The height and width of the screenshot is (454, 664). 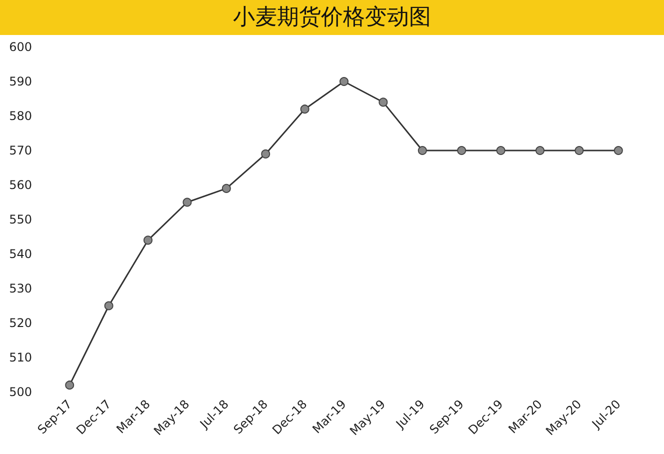 I want to click on y-tick-label: 500, so click(x=20, y=392).